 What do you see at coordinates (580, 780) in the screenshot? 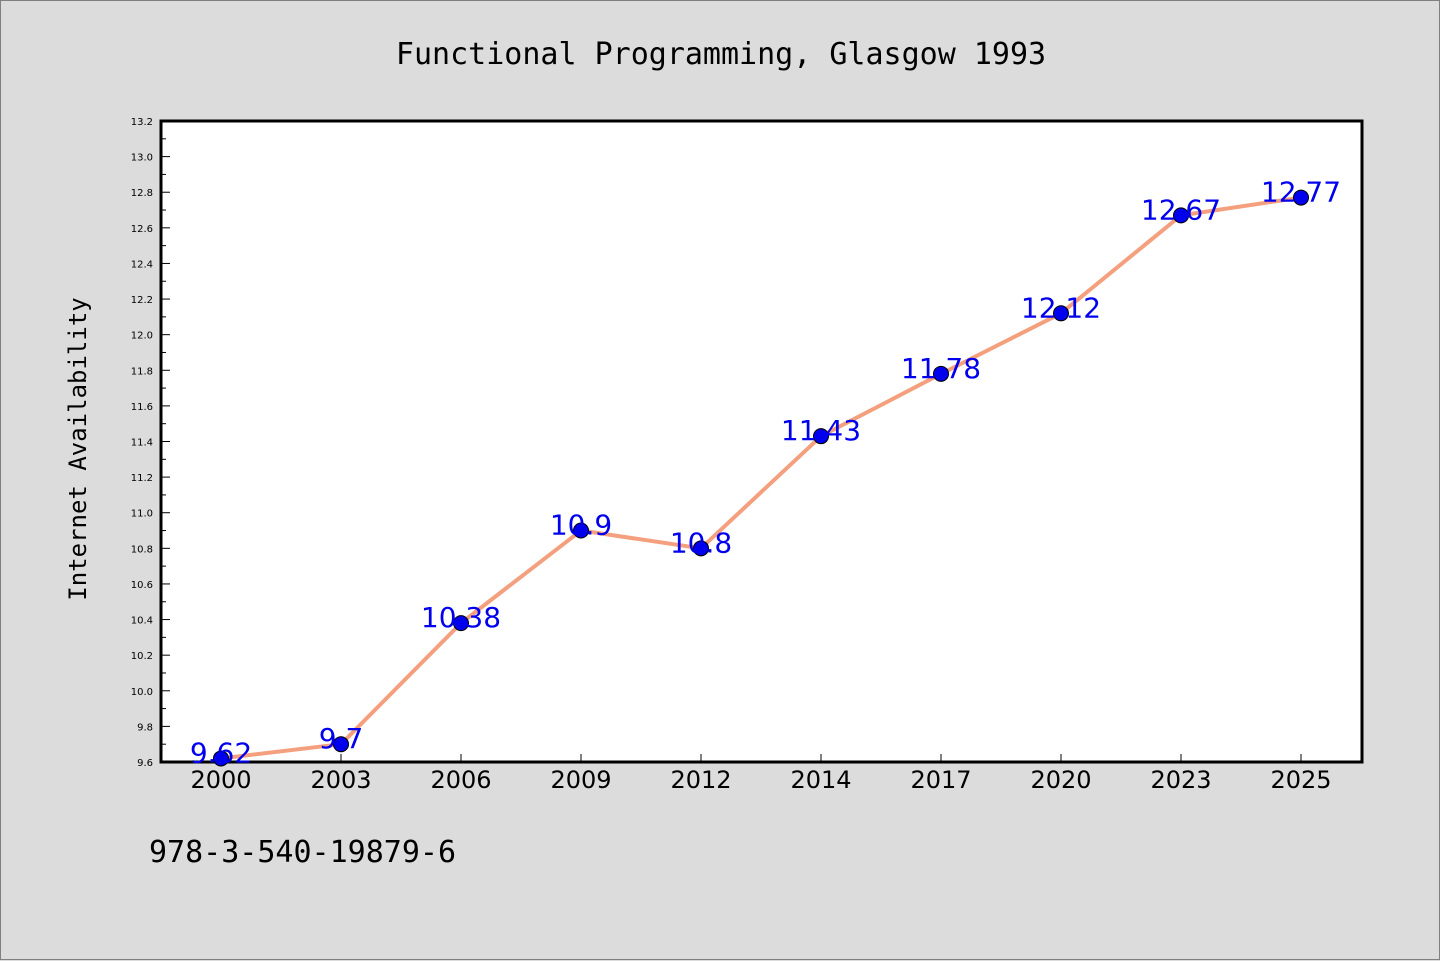
I see `x-tick-label: 2009` at bounding box center [580, 780].